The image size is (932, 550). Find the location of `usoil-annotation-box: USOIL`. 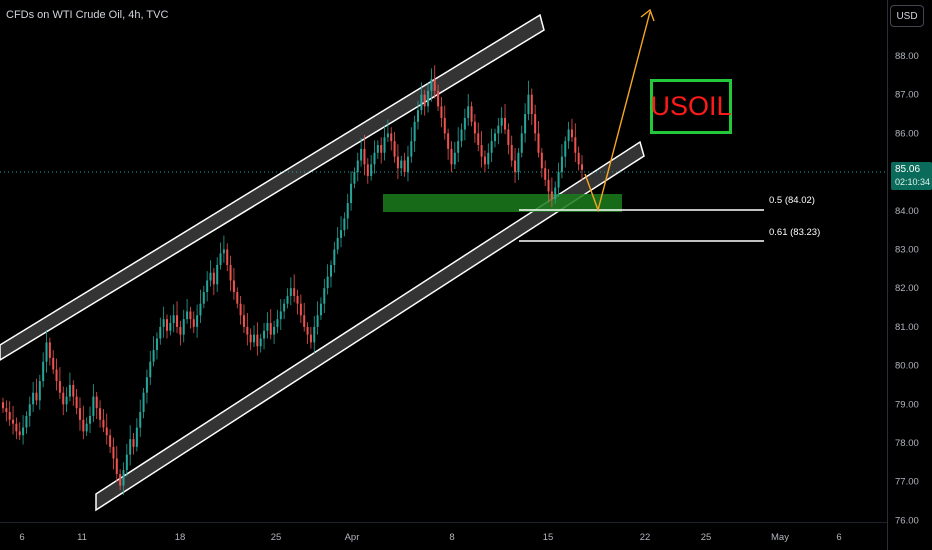

usoil-annotation-box: USOIL is located at coordinates (691, 106).